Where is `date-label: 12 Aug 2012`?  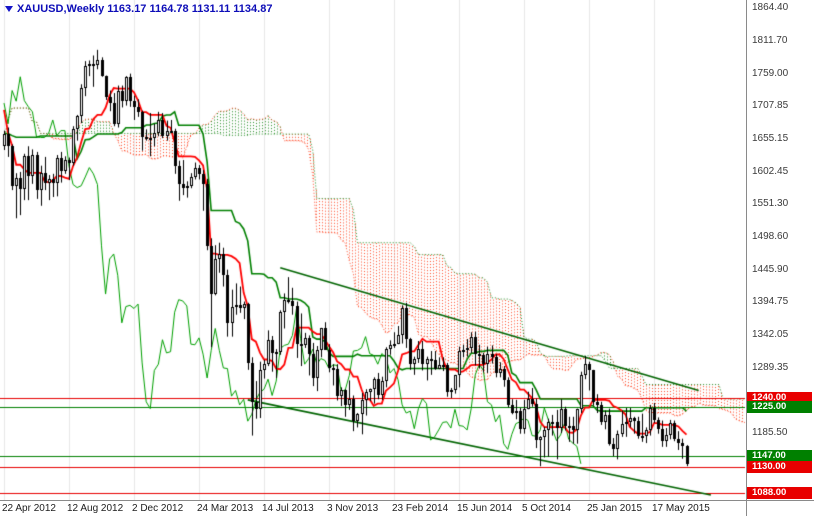 date-label: 12 Aug 2012 is located at coordinates (95, 508).